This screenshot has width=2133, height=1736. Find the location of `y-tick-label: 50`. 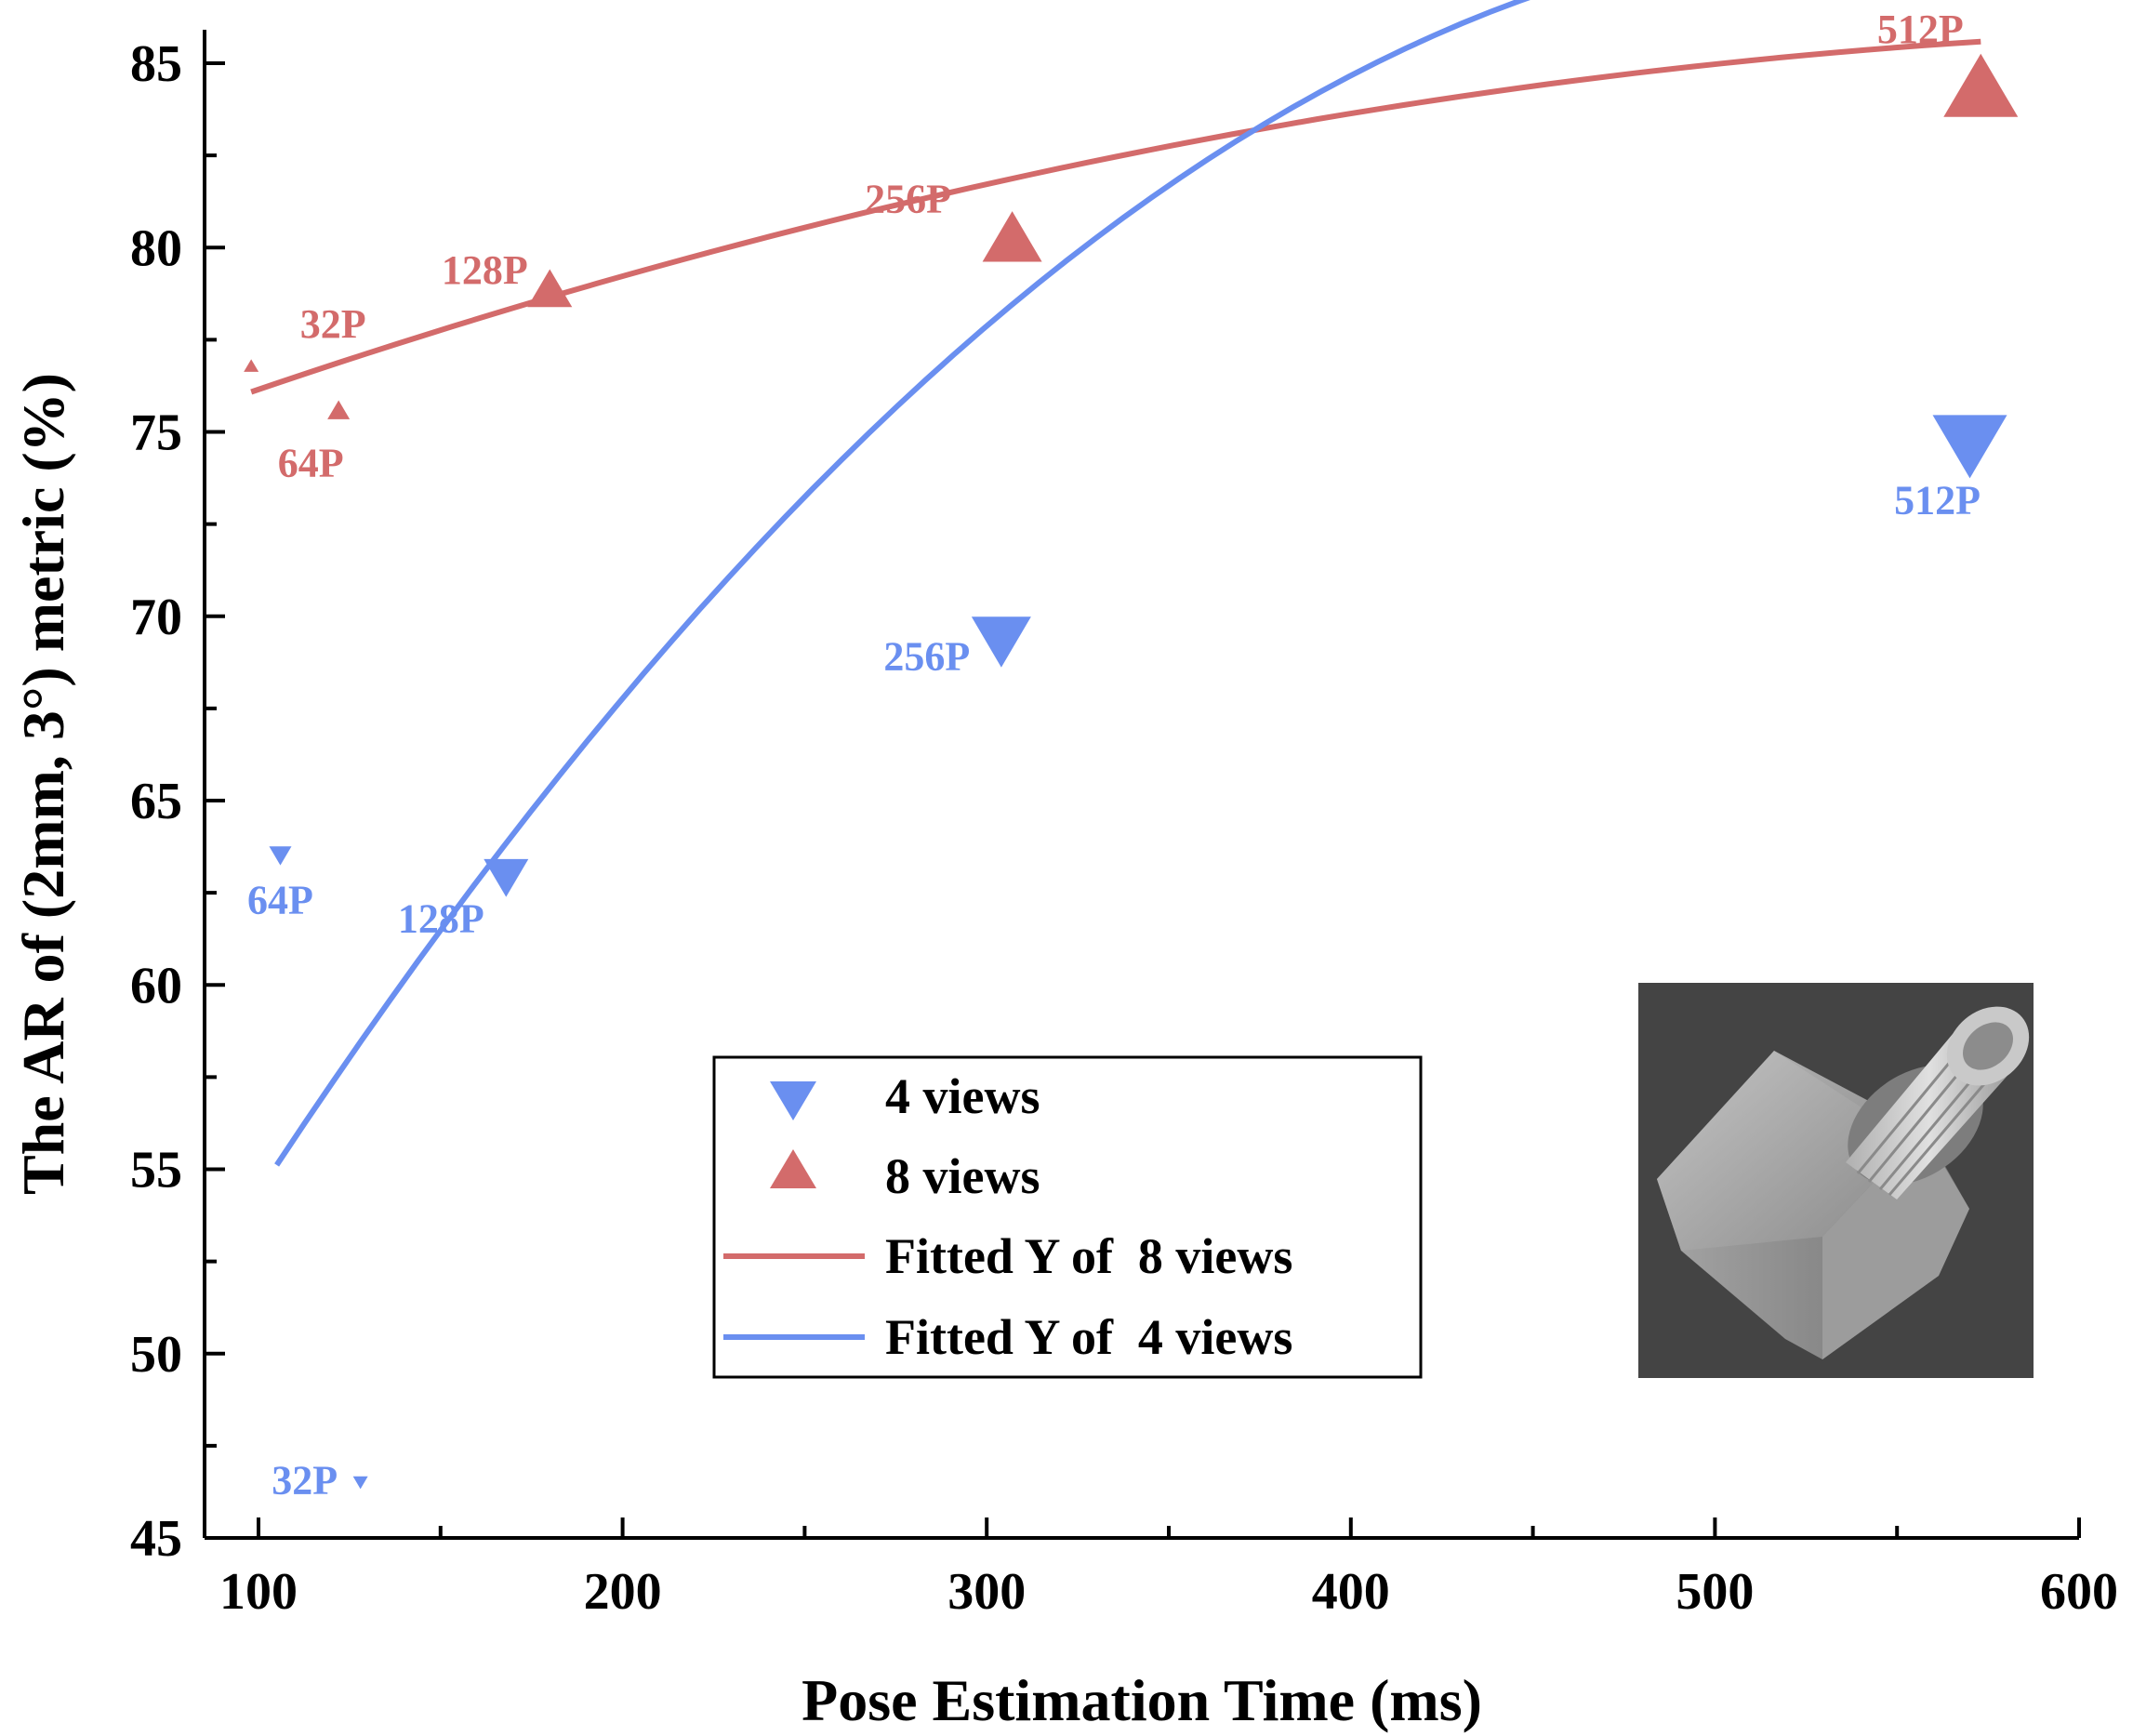

y-tick-label: 50 is located at coordinates (156, 1355).